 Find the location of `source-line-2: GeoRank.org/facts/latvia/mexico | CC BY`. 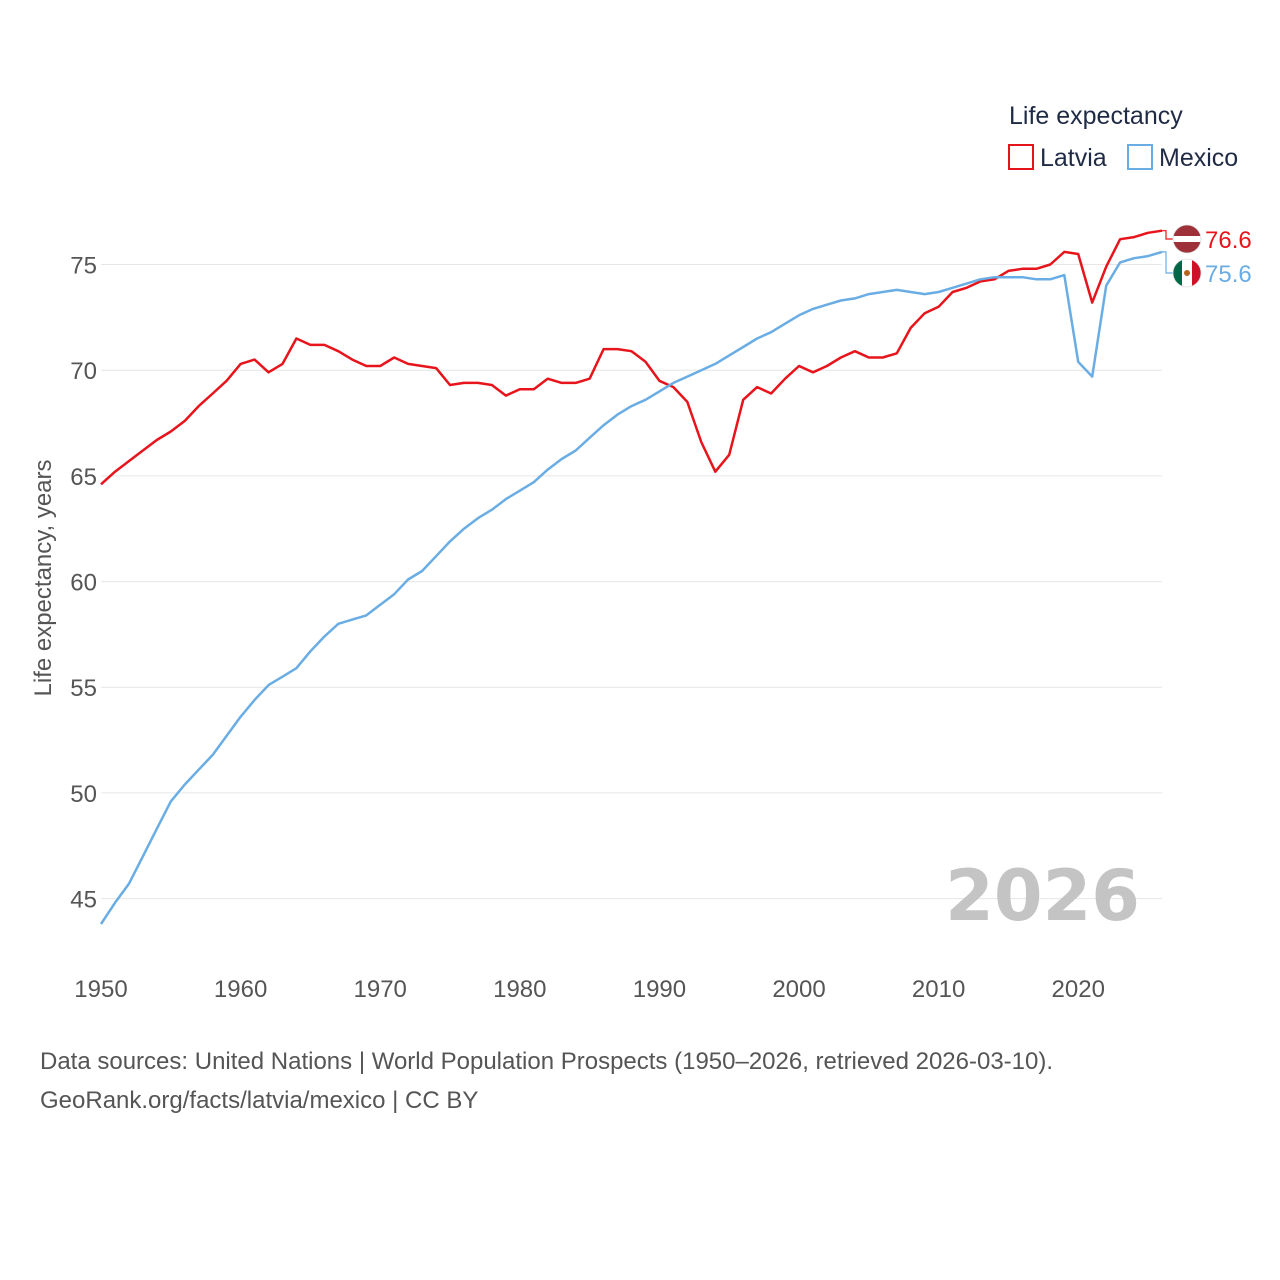

source-line-2: GeoRank.org/facts/latvia/mexico | CC BY is located at coordinates (259, 1100).